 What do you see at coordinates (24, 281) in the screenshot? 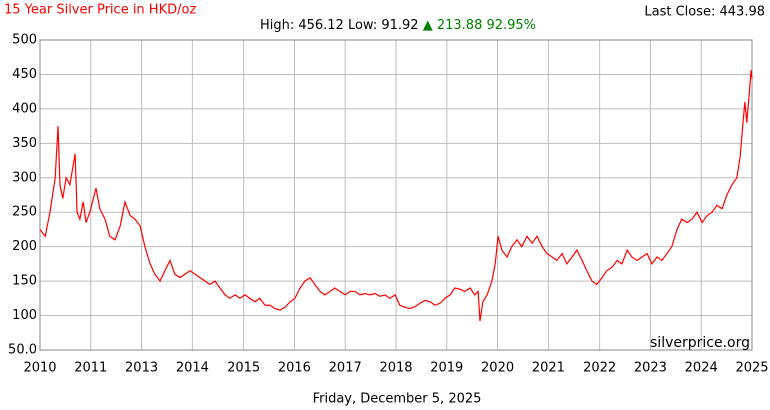
I see `y-tick-label: 150` at bounding box center [24, 281].